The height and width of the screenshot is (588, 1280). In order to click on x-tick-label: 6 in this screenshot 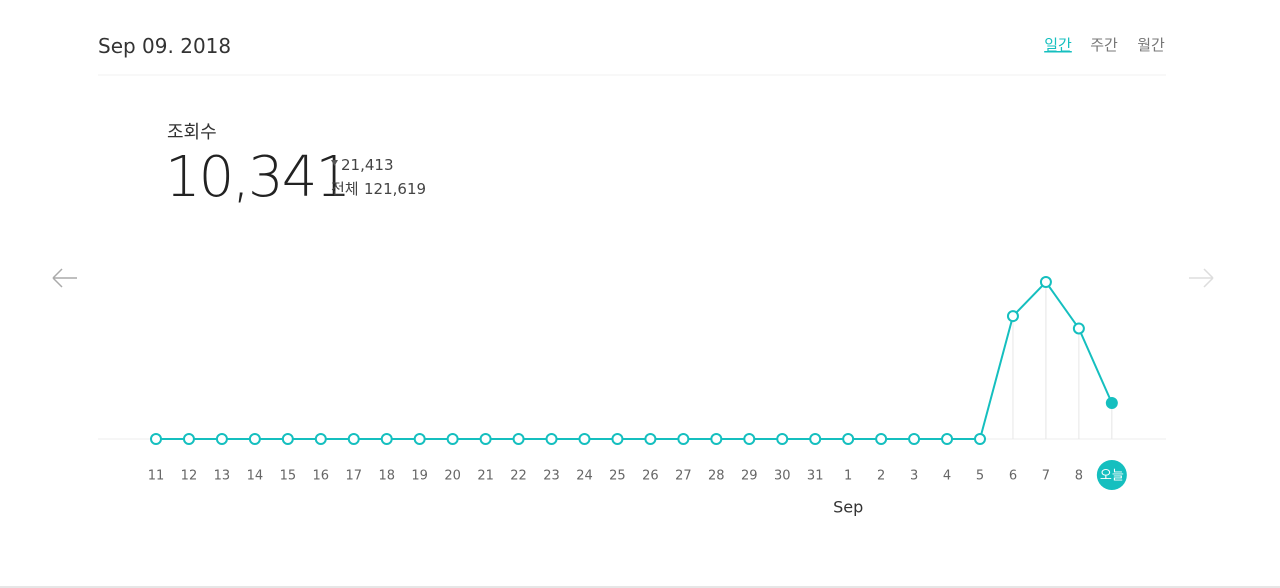, I will do `click(1013, 476)`.